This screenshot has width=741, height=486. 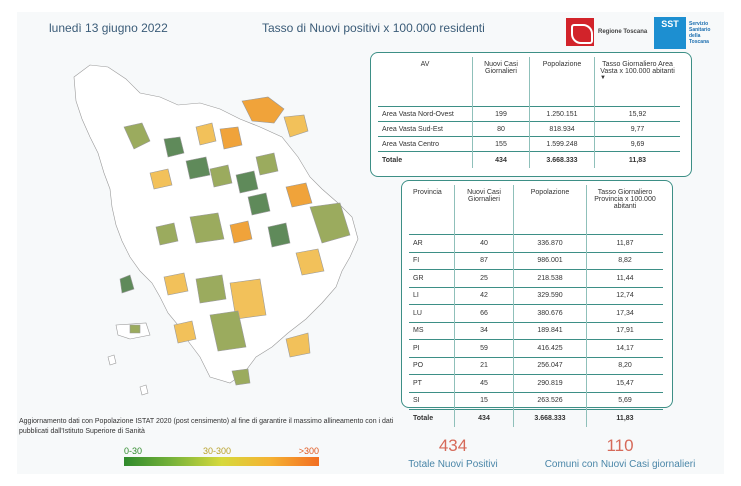 I want to click on cell: 1.250.151, so click(x=562, y=114).